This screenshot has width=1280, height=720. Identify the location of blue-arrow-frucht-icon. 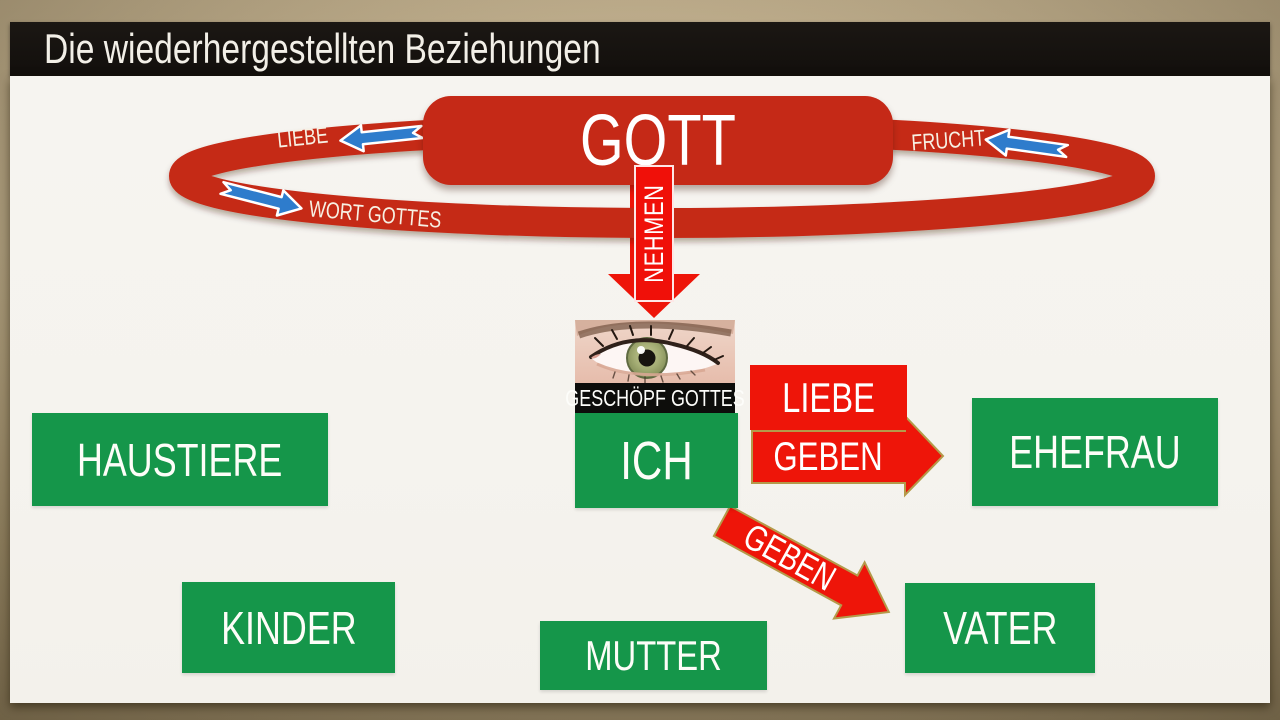
(1027, 143).